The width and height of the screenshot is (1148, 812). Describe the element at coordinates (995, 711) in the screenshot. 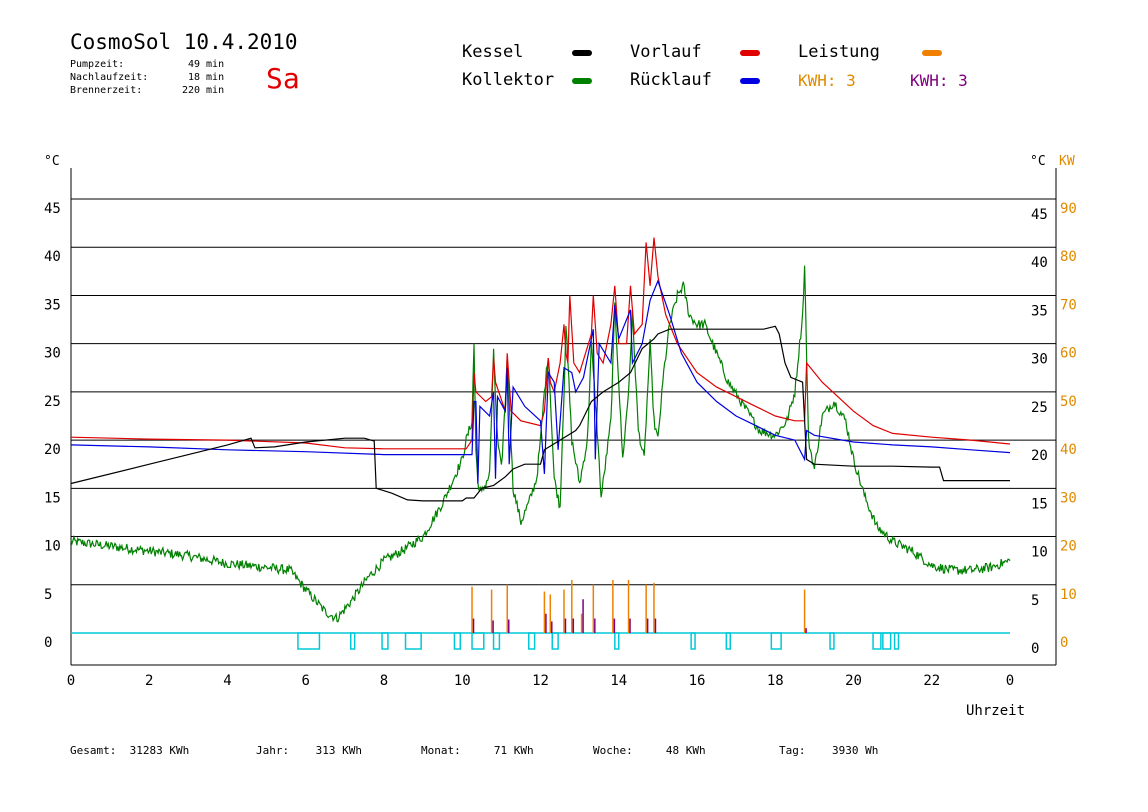

I see `x-axis-label: Uhrzeit` at that location.